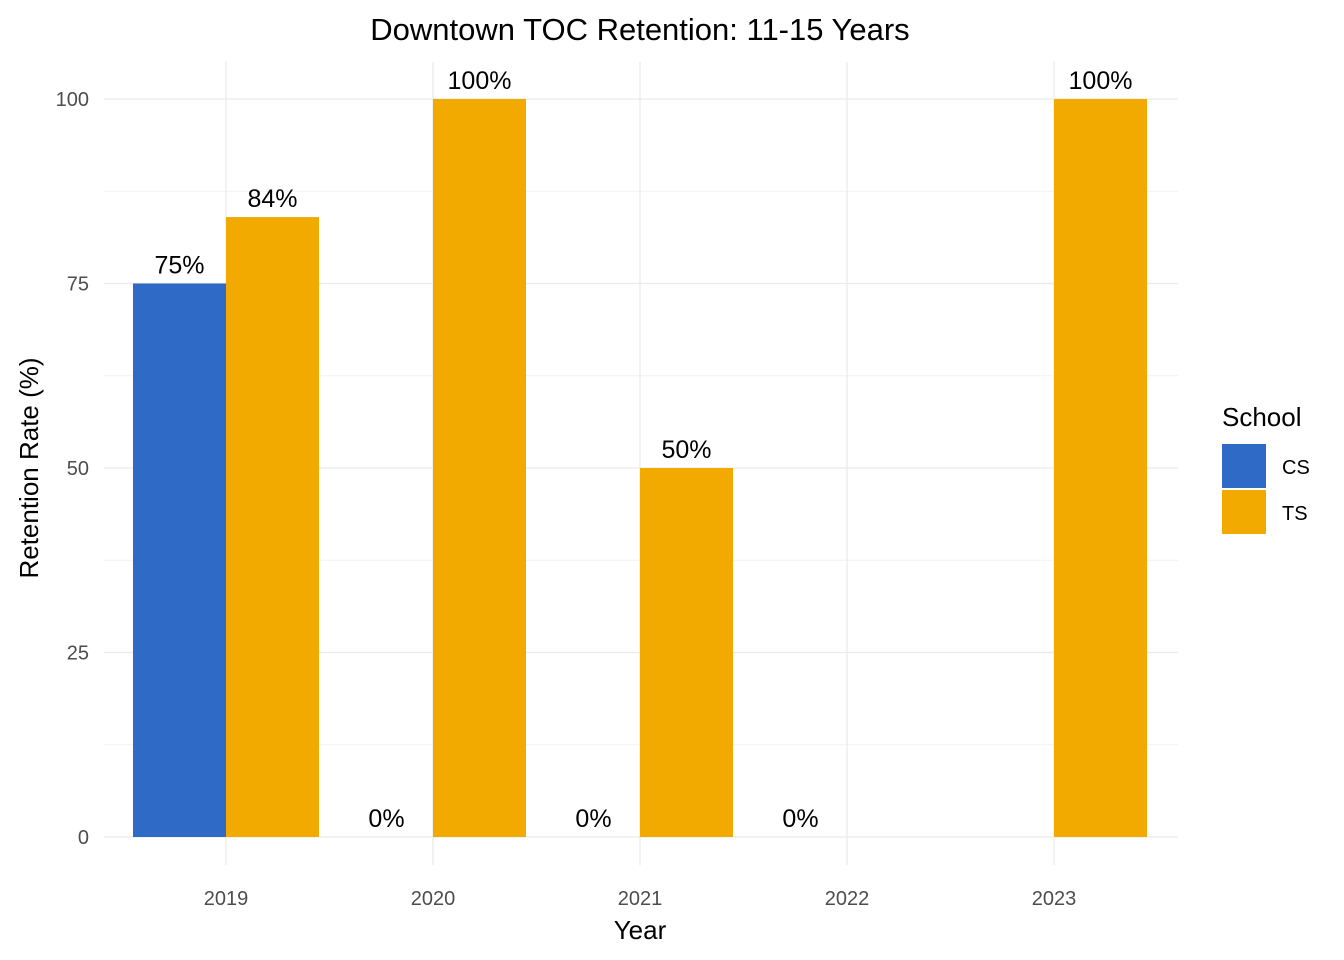  What do you see at coordinates (433, 899) in the screenshot?
I see `x-tick-label: 2020` at bounding box center [433, 899].